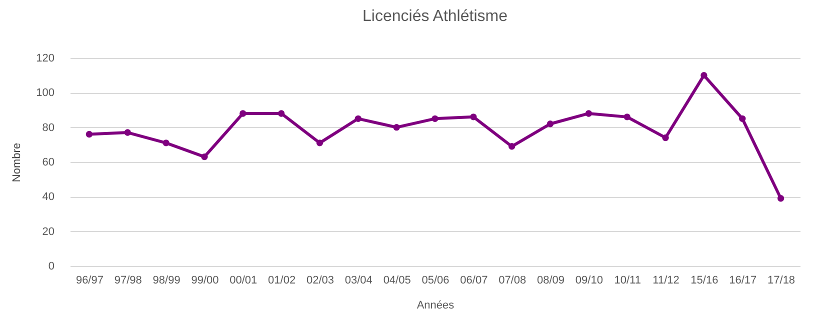 The image size is (817, 330). What do you see at coordinates (48, 128) in the screenshot?
I see `y-tick-label: 80` at bounding box center [48, 128].